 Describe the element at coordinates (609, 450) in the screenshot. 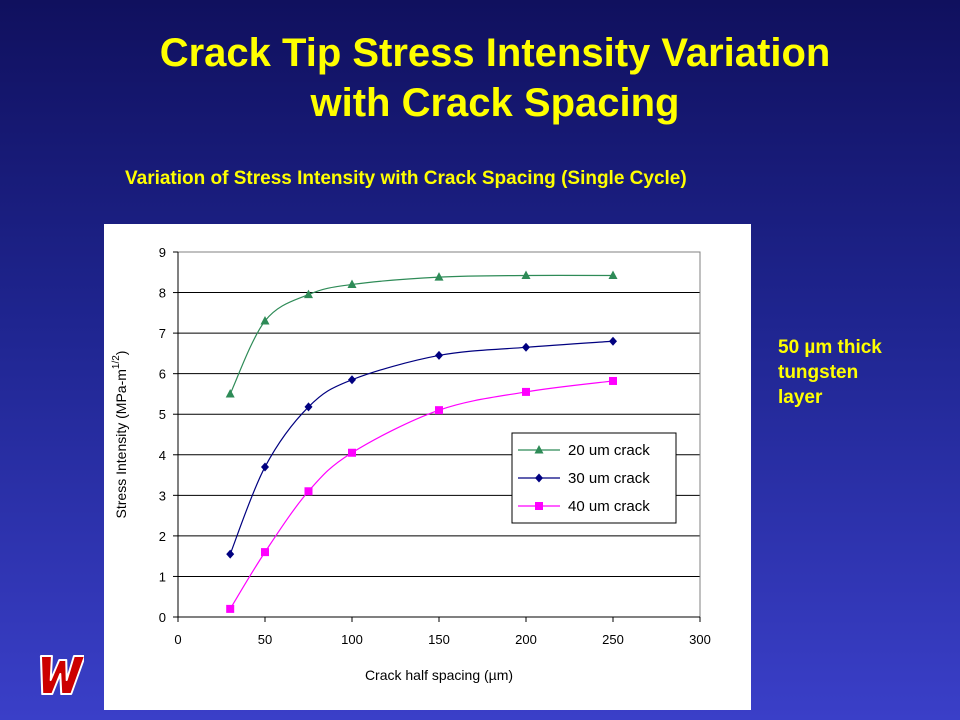

I see `legend-label-1: 20 um crack` at that location.